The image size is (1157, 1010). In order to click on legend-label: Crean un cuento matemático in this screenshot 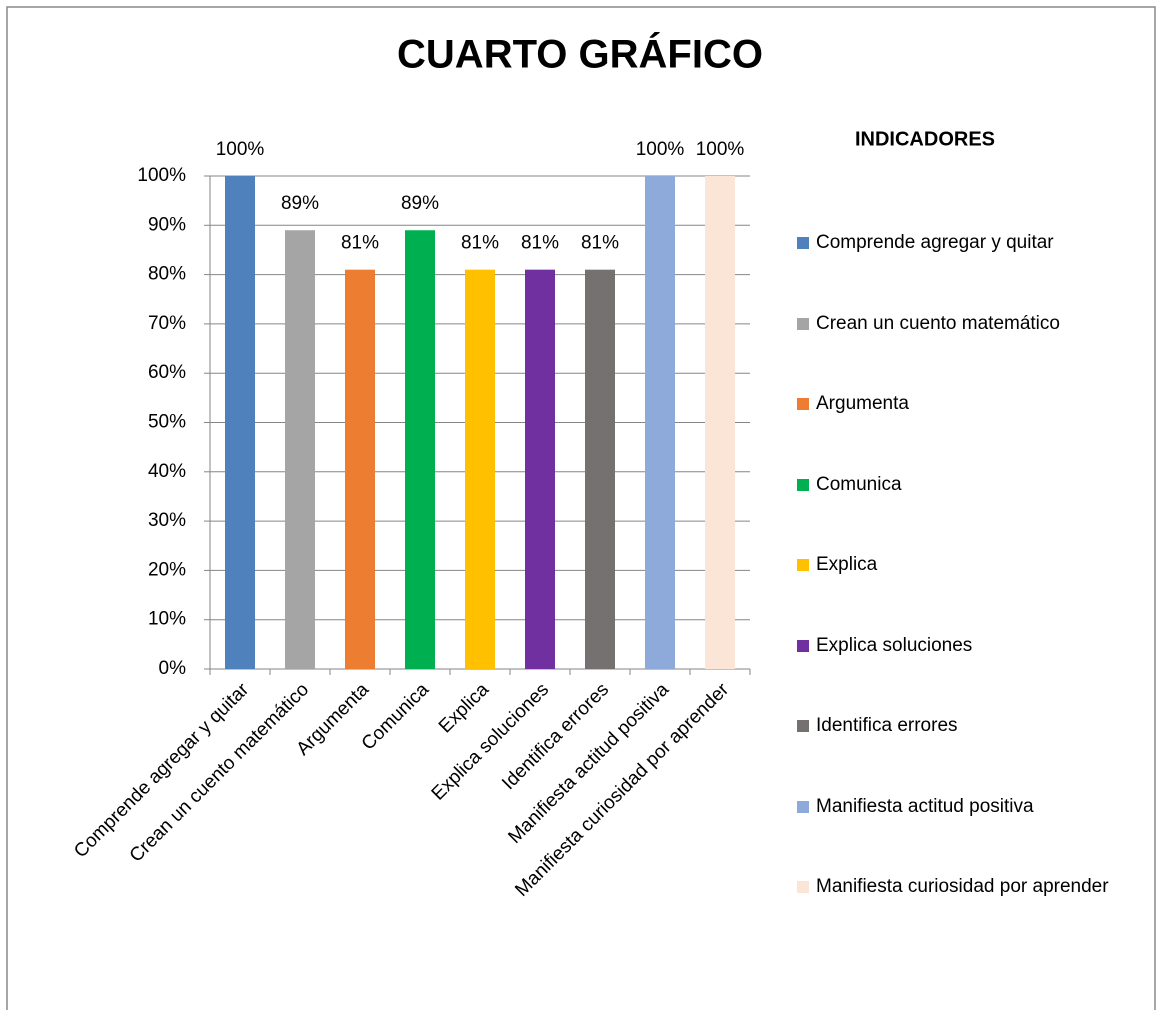, I will do `click(938, 323)`.